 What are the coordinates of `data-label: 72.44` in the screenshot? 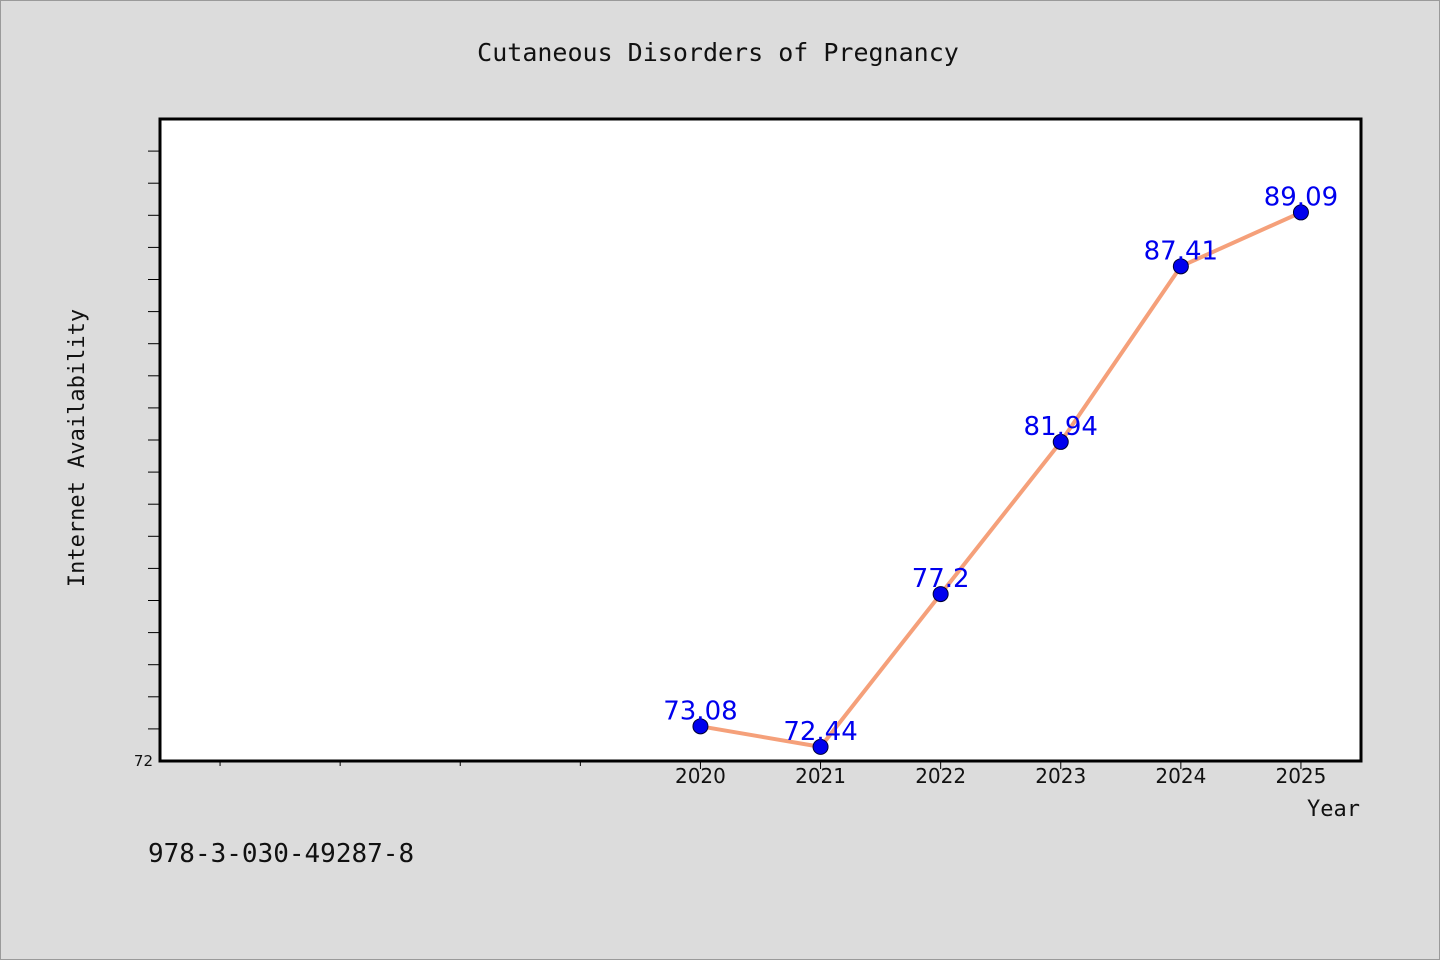 It's located at (820, 732).